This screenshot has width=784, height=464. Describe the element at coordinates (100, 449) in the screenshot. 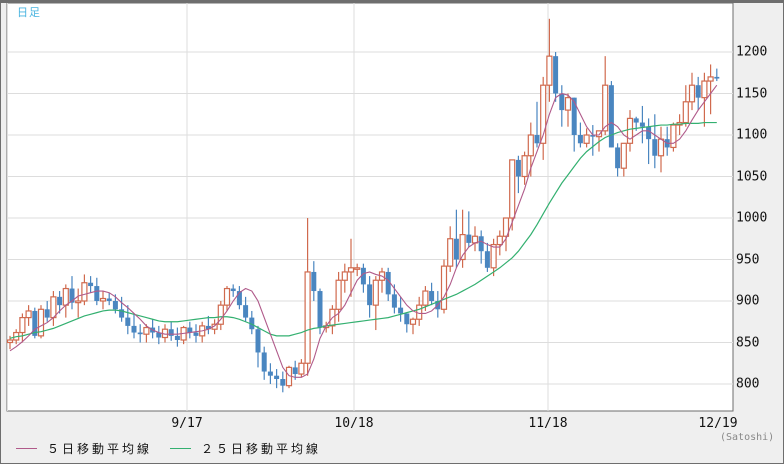

I see `legend-label-ma5: ５日移動平均線` at that location.